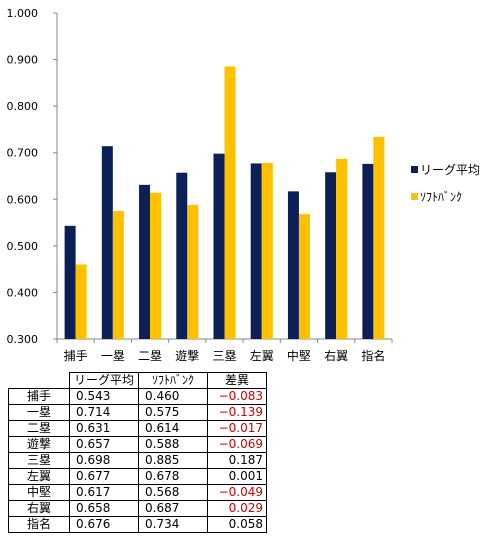 The height and width of the screenshot is (538, 494). What do you see at coordinates (104, 396) in the screenshot?
I see `league-value: 0.543` at bounding box center [104, 396].